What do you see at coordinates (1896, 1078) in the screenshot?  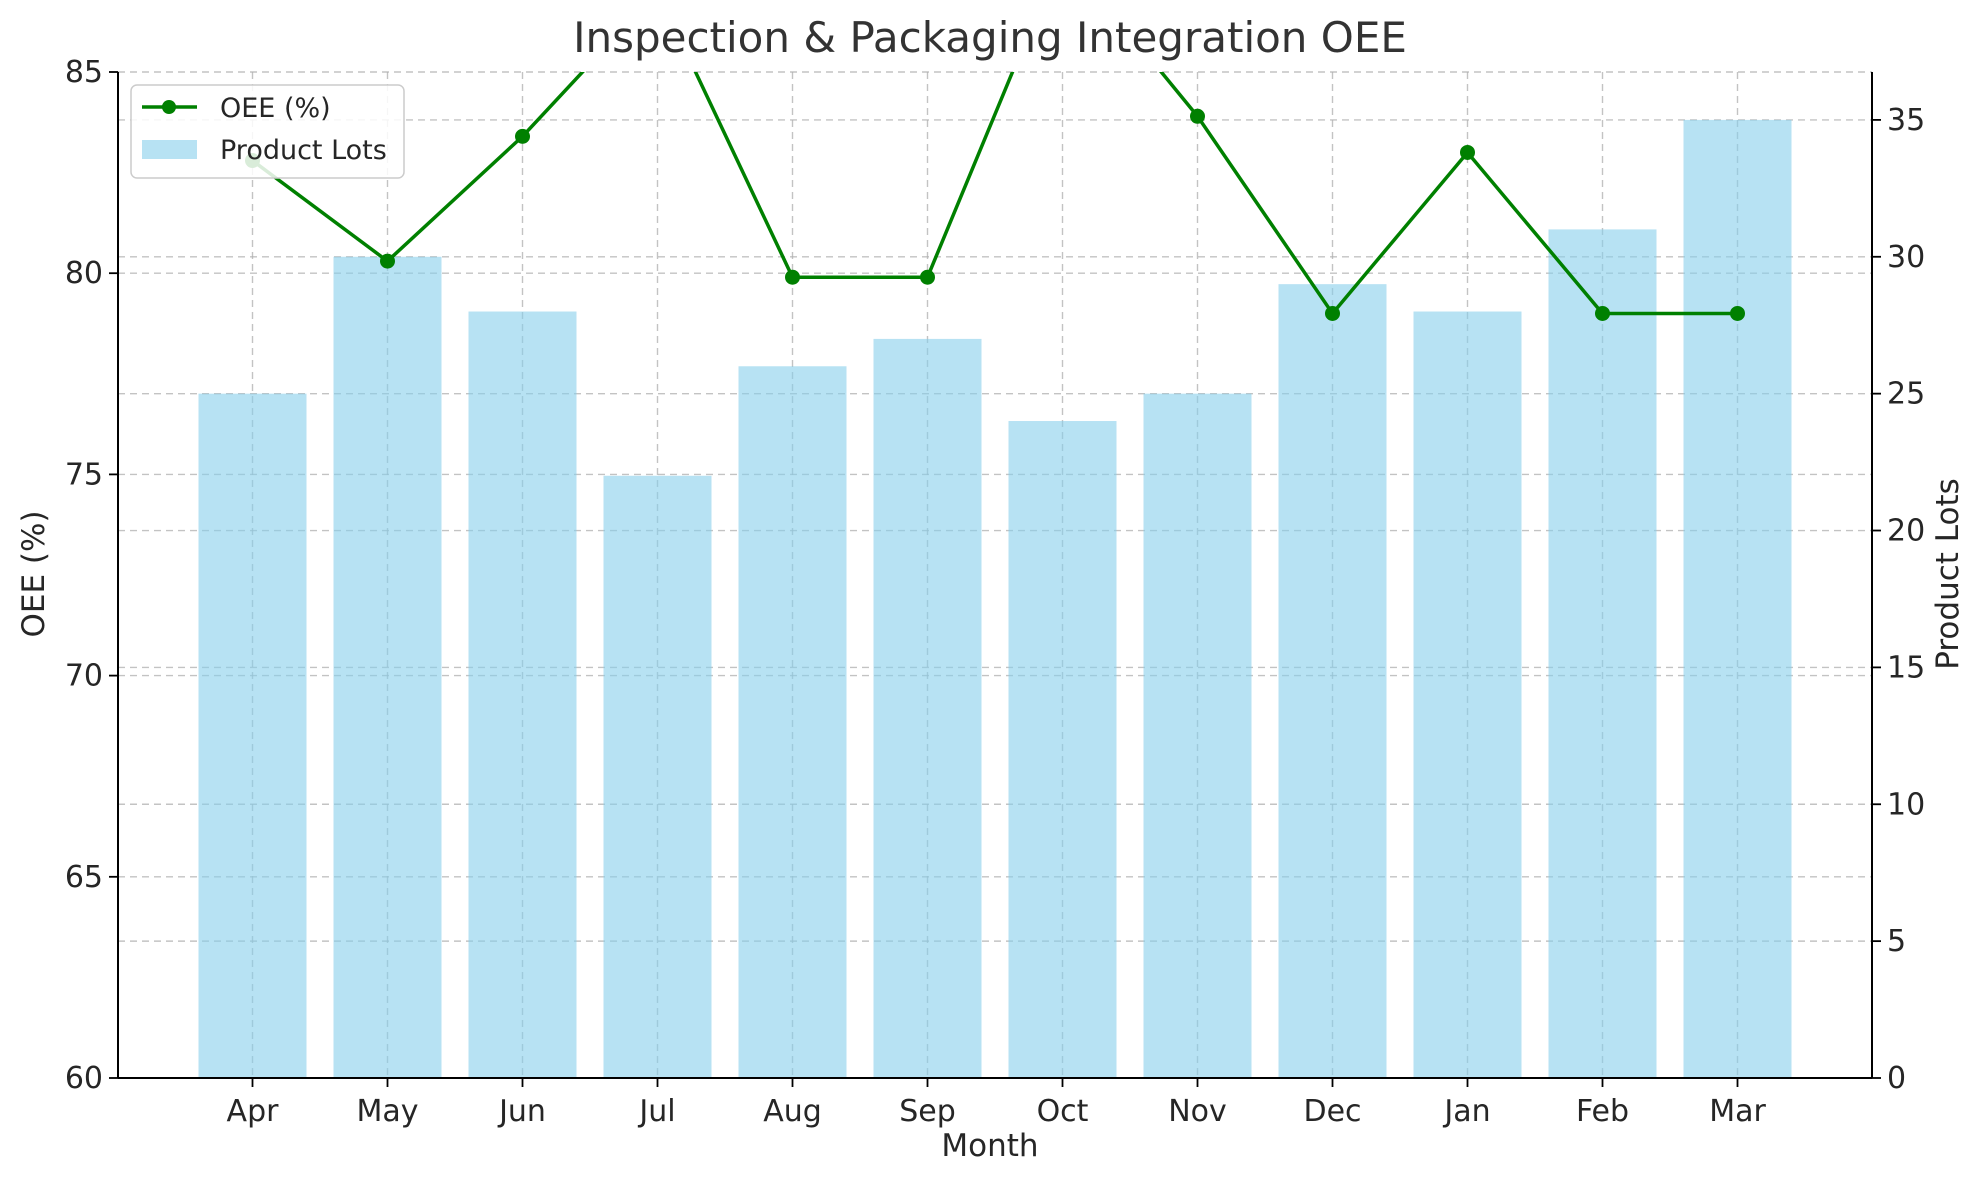 I see `right-tick-label: 0` at bounding box center [1896, 1078].